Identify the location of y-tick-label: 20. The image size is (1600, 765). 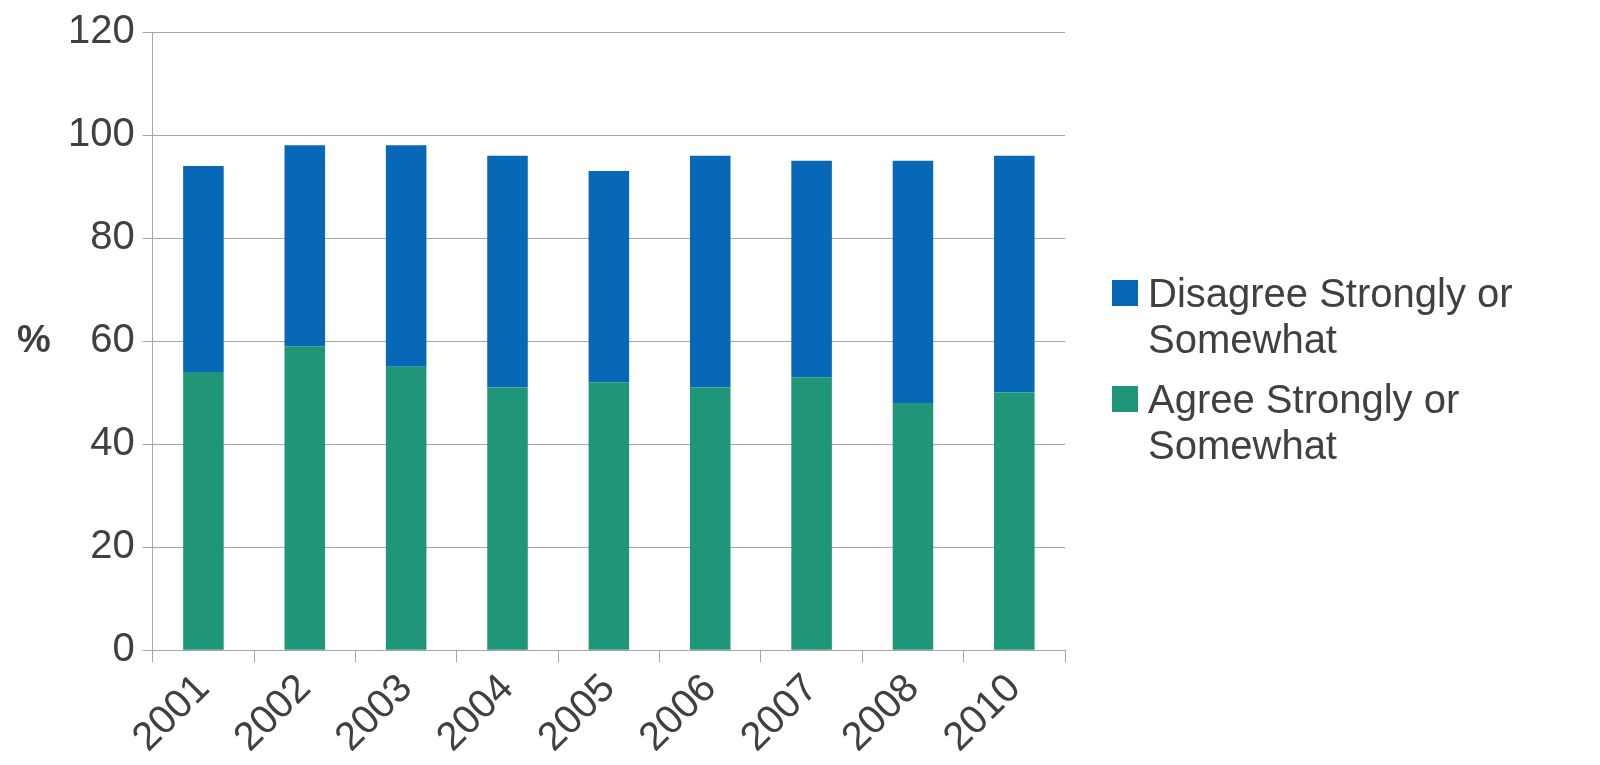
(112, 544).